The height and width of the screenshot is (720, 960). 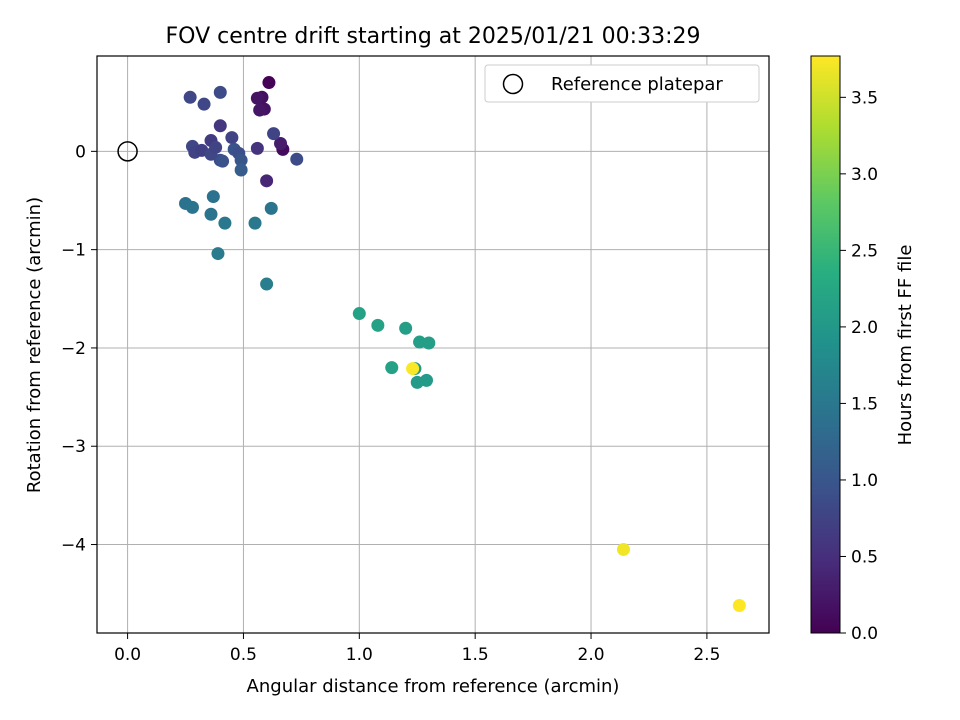 I want to click on legend-box, so click(x=622, y=83).